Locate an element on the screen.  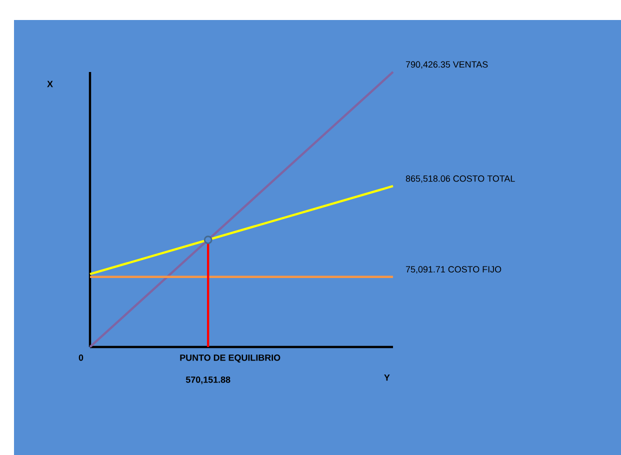
text: PUNTO DE EQUILIBRIO is located at coordinates (230, 358).